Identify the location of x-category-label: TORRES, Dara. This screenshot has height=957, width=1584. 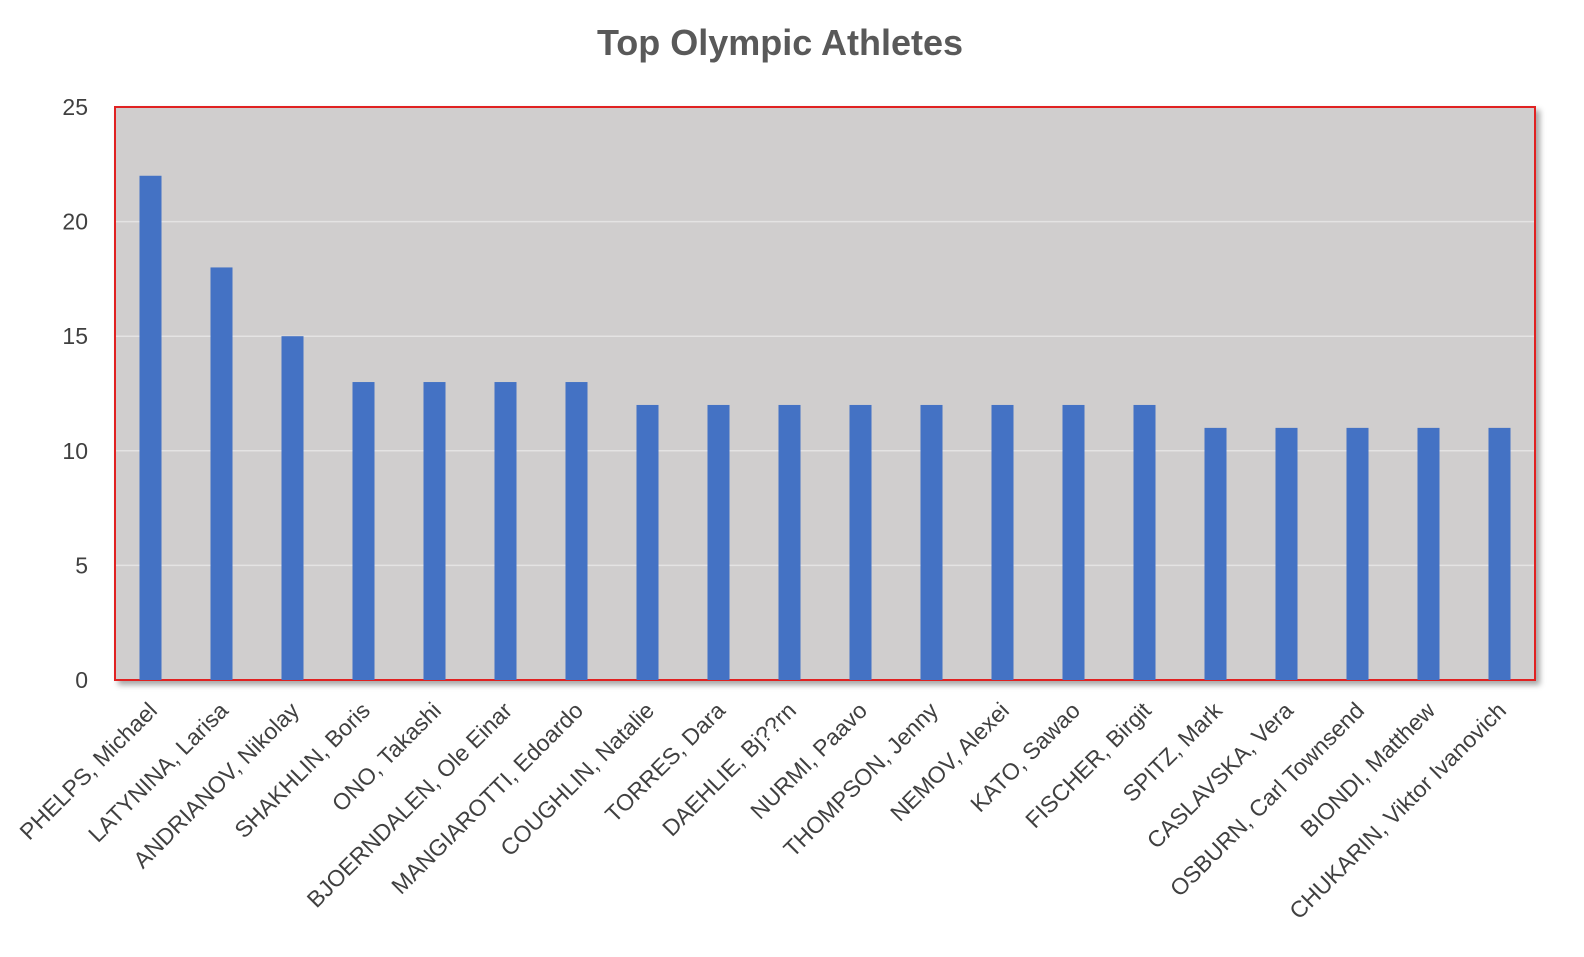
(665, 762).